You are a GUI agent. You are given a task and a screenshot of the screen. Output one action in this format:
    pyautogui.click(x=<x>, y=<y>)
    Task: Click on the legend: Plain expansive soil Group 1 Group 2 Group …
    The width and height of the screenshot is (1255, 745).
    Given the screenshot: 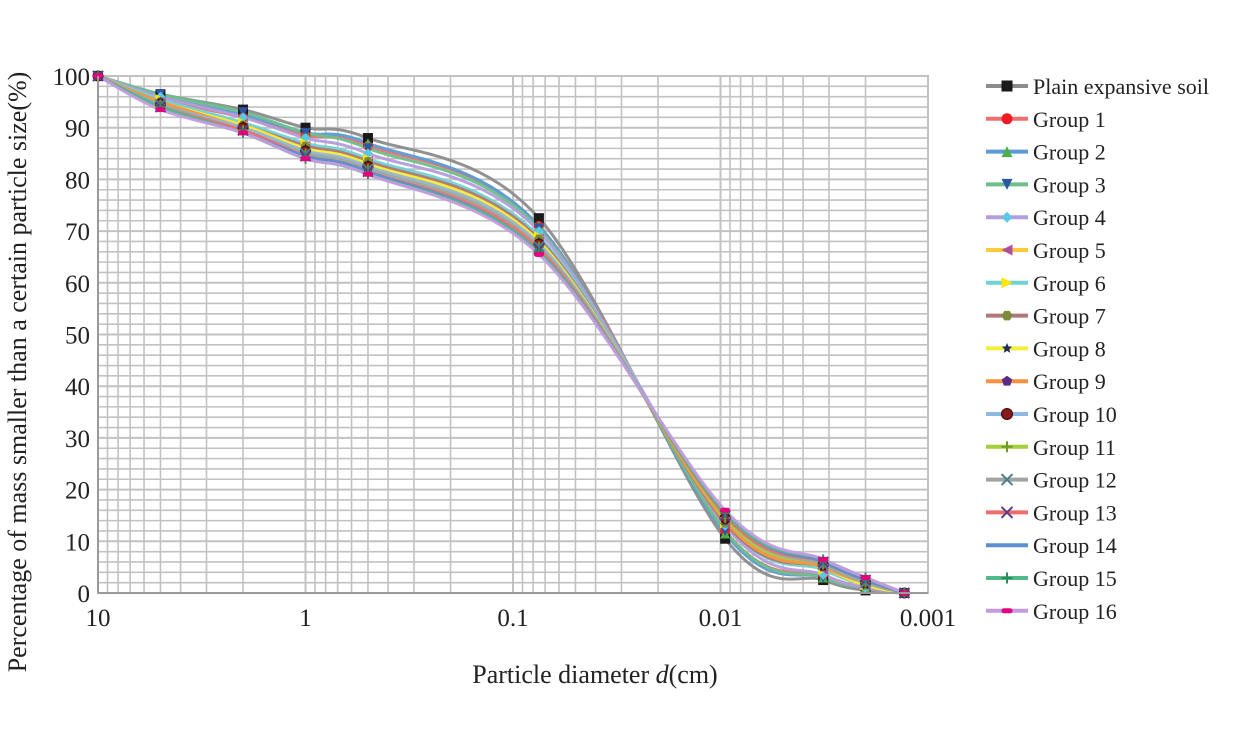 What is the action you would take?
    pyautogui.click(x=1097, y=349)
    